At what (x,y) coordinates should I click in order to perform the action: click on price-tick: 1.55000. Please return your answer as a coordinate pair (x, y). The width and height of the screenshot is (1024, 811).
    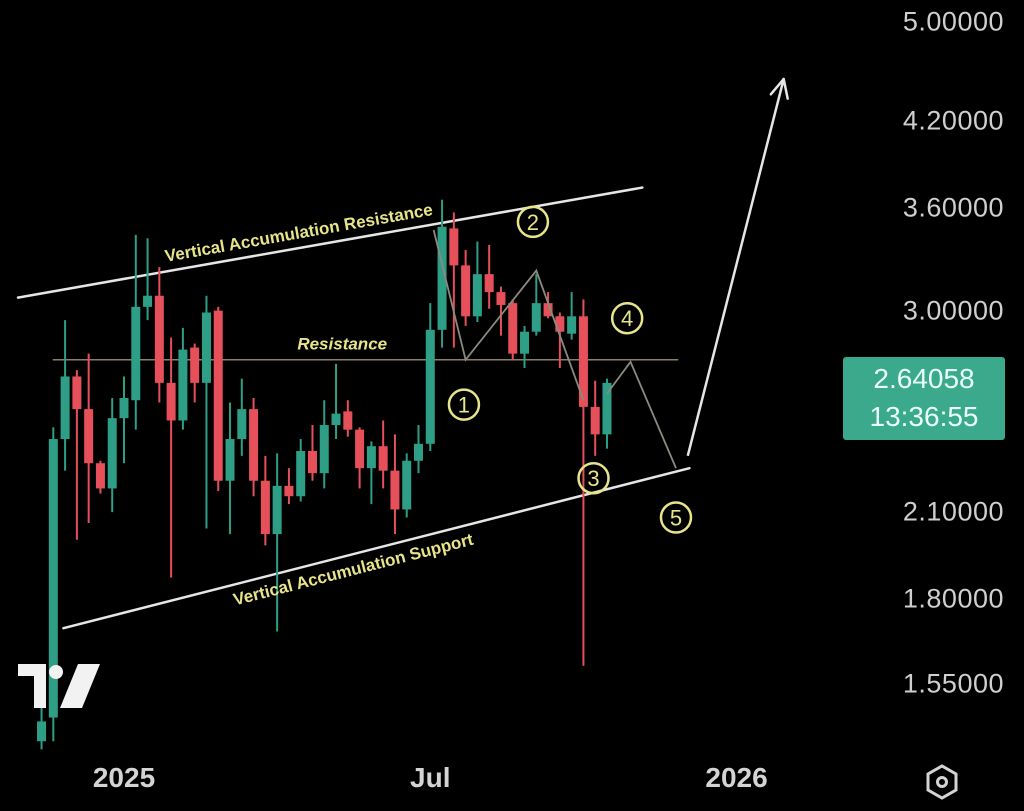
    Looking at the image, I should click on (953, 683).